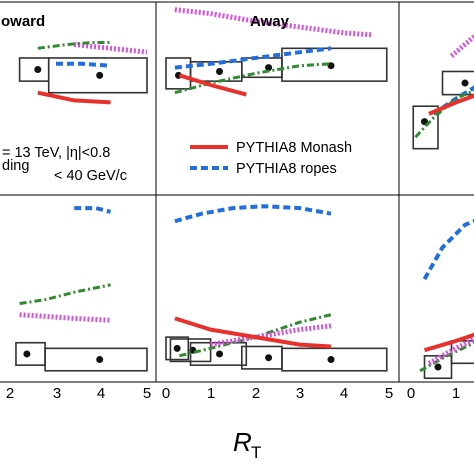 The image size is (474, 474). I want to click on panel-frame-trans-bottom, so click(436, 288).